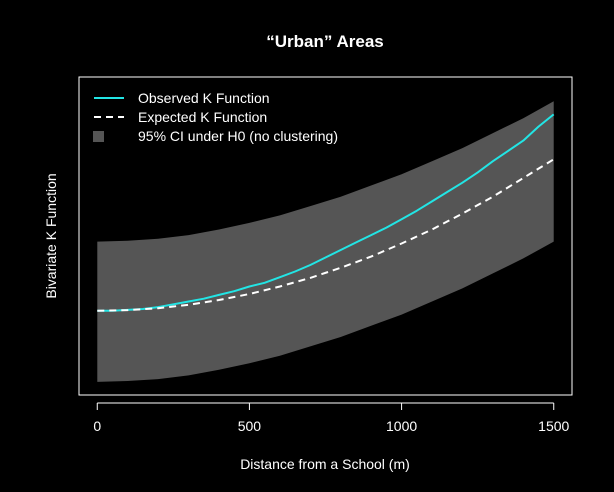 The width and height of the screenshot is (614, 492). What do you see at coordinates (553, 426) in the screenshot?
I see `x-tick-label: 1500` at bounding box center [553, 426].